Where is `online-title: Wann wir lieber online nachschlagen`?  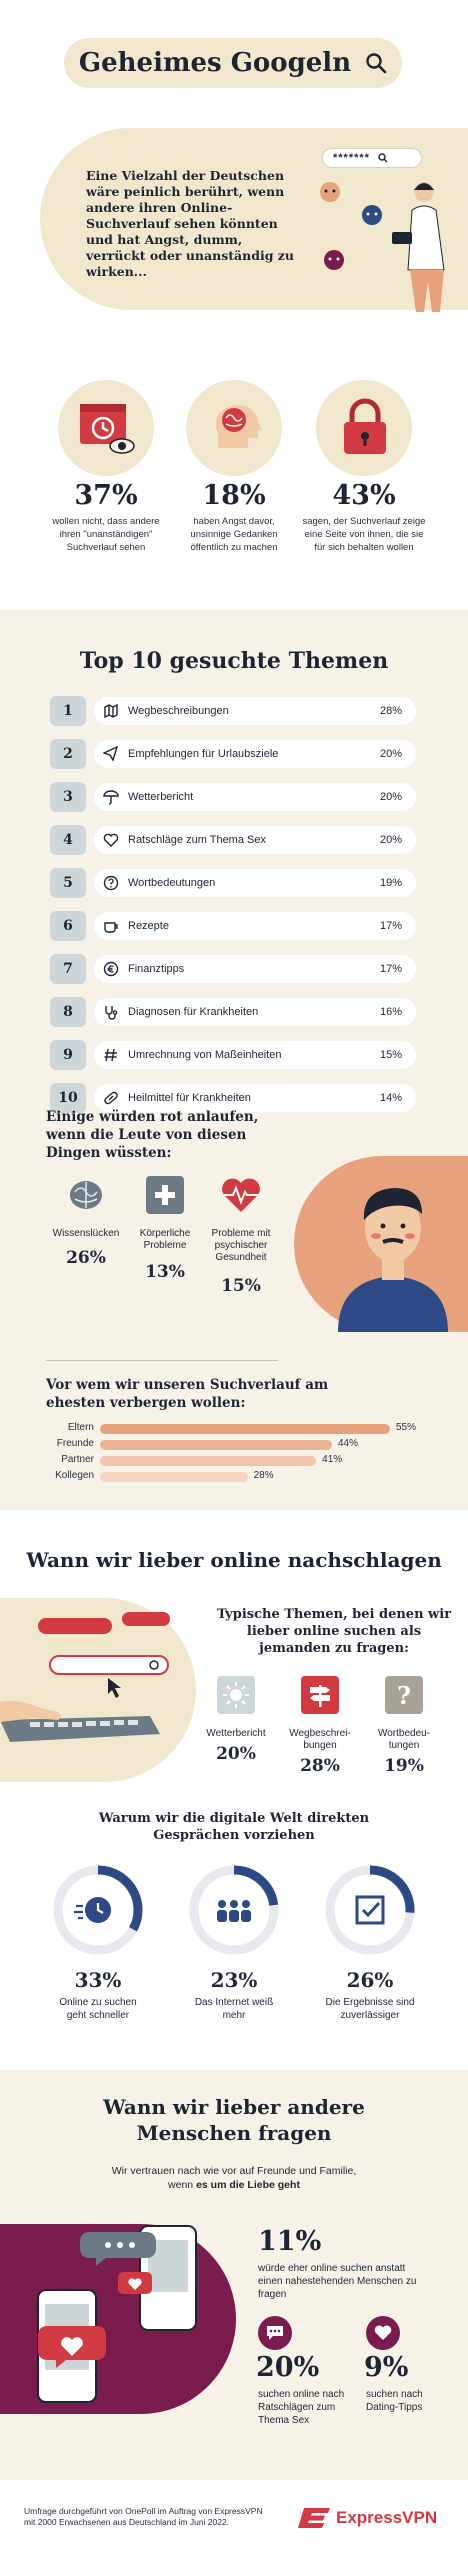
online-title: Wann wir lieber online nachschlagen is located at coordinates (234, 1560).